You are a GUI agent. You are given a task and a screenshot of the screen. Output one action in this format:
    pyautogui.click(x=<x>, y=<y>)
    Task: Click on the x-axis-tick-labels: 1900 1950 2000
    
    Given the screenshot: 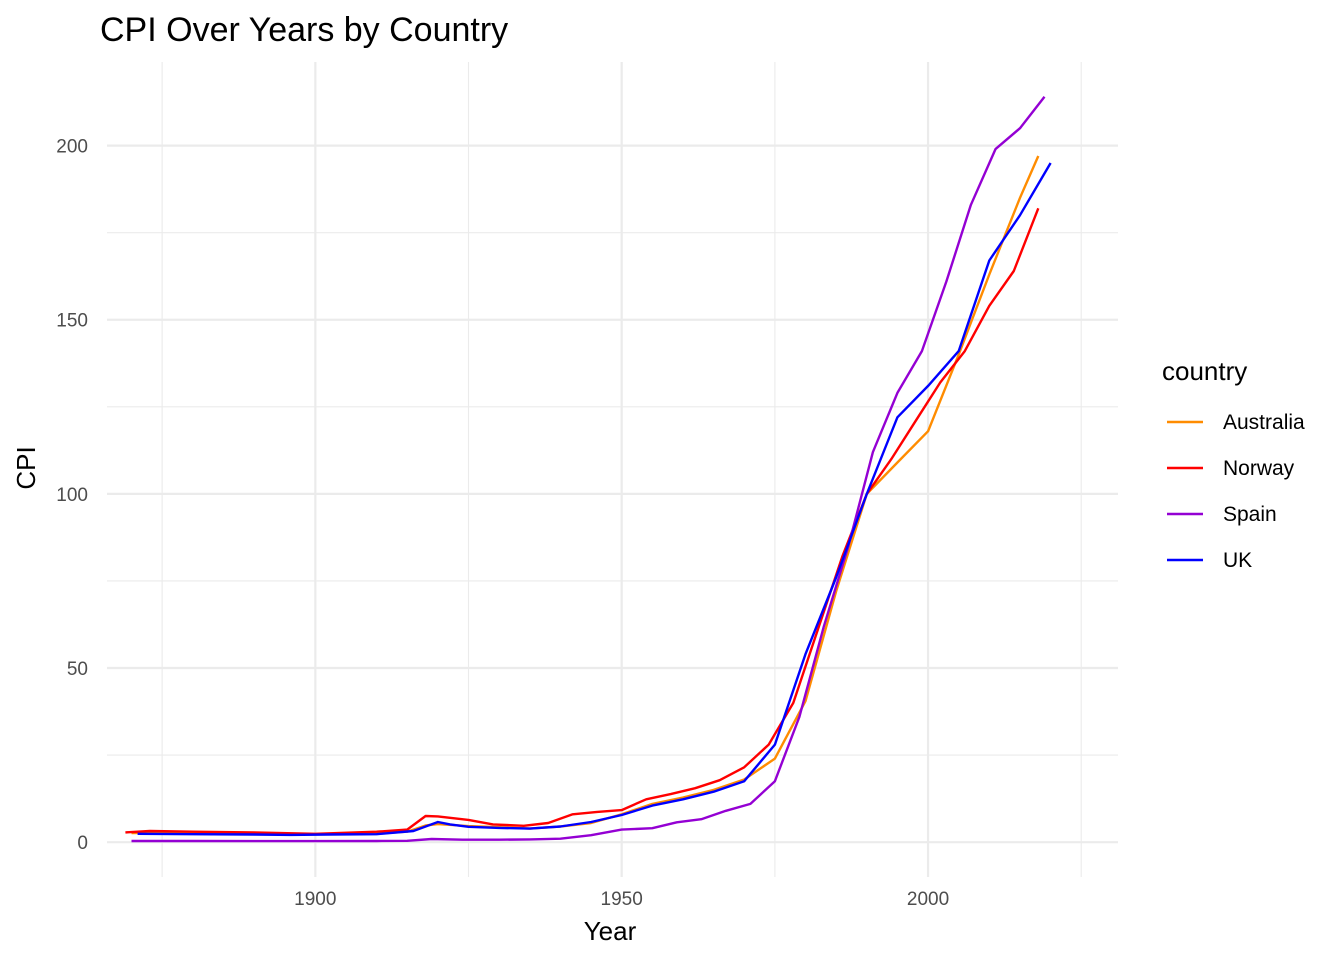 What is the action you would take?
    pyautogui.click(x=621, y=899)
    